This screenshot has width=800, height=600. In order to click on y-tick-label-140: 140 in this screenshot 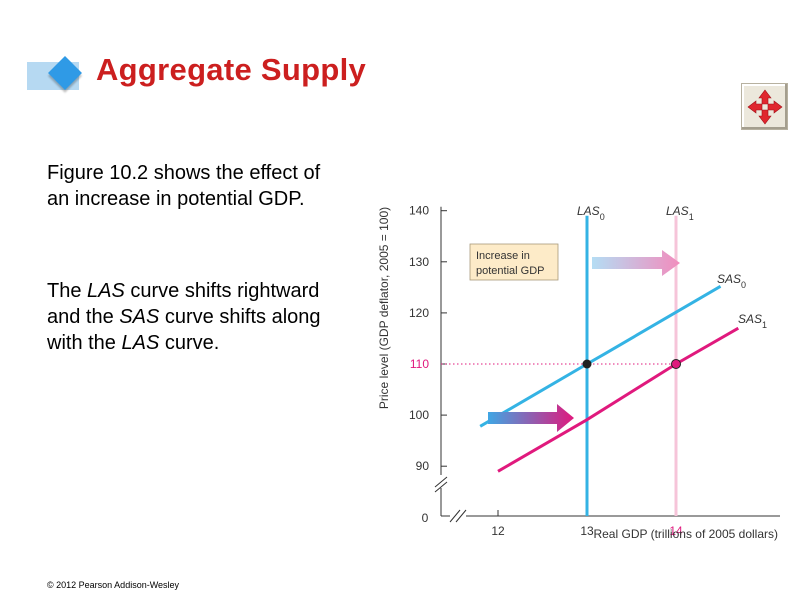, I will do `click(419, 211)`.